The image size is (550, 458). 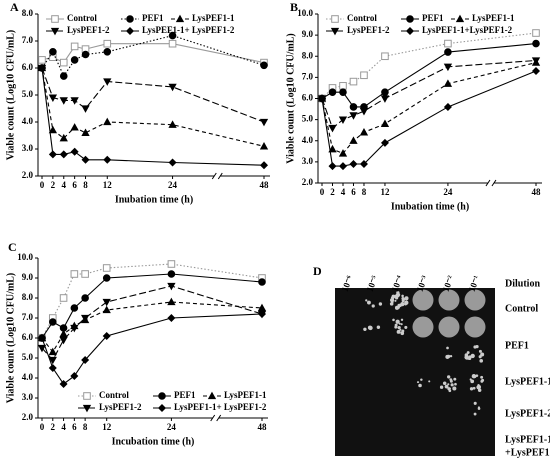 What do you see at coordinates (527, 381) in the screenshot?
I see `strain-label: LysPEF1-1` at bounding box center [527, 381].